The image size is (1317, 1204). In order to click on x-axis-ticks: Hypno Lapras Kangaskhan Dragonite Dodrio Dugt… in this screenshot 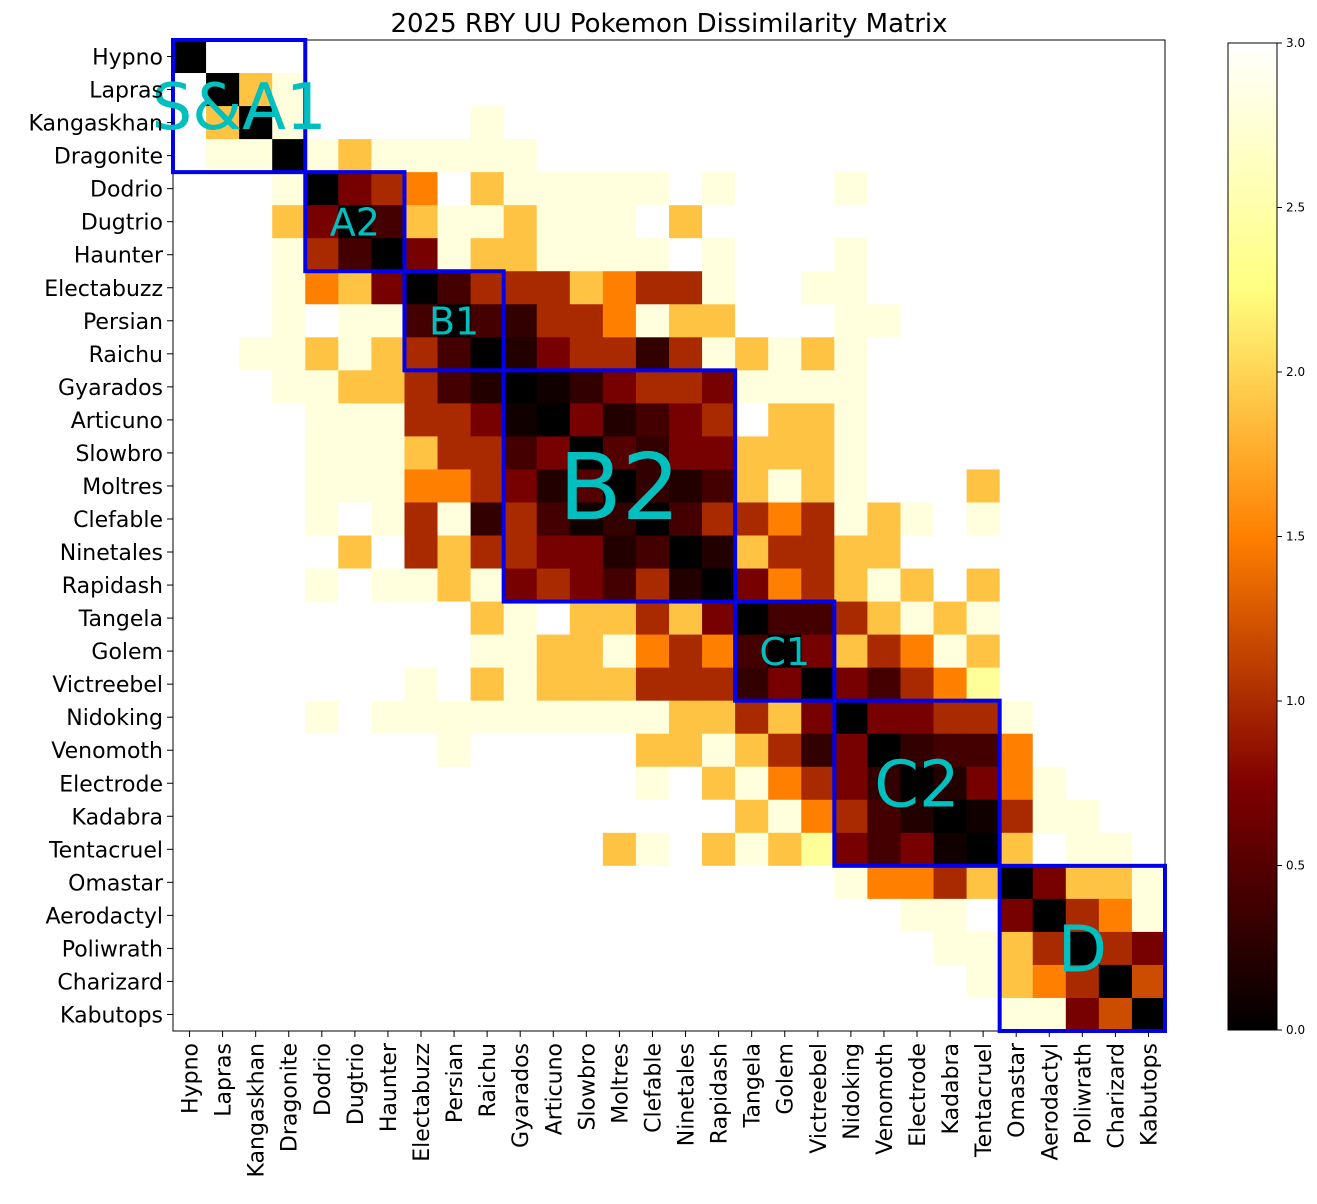, I will do `click(670, 1104)`.